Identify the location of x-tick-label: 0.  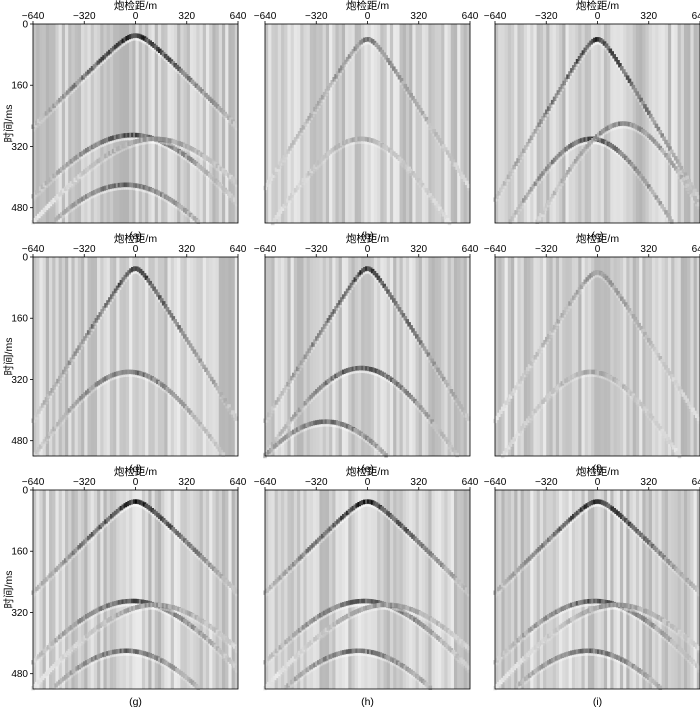
(598, 16).